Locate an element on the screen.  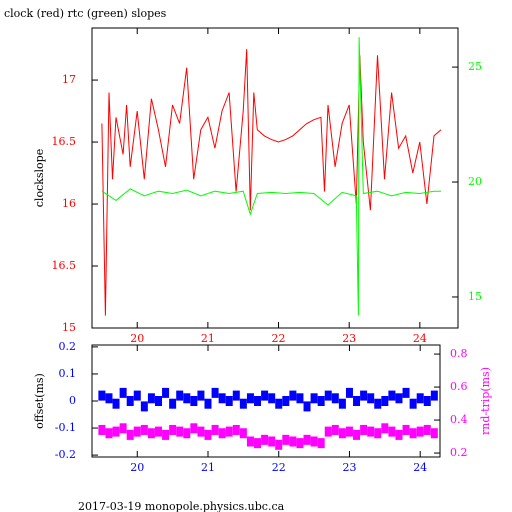
y2-tick-label: 20 is located at coordinates (475, 181).